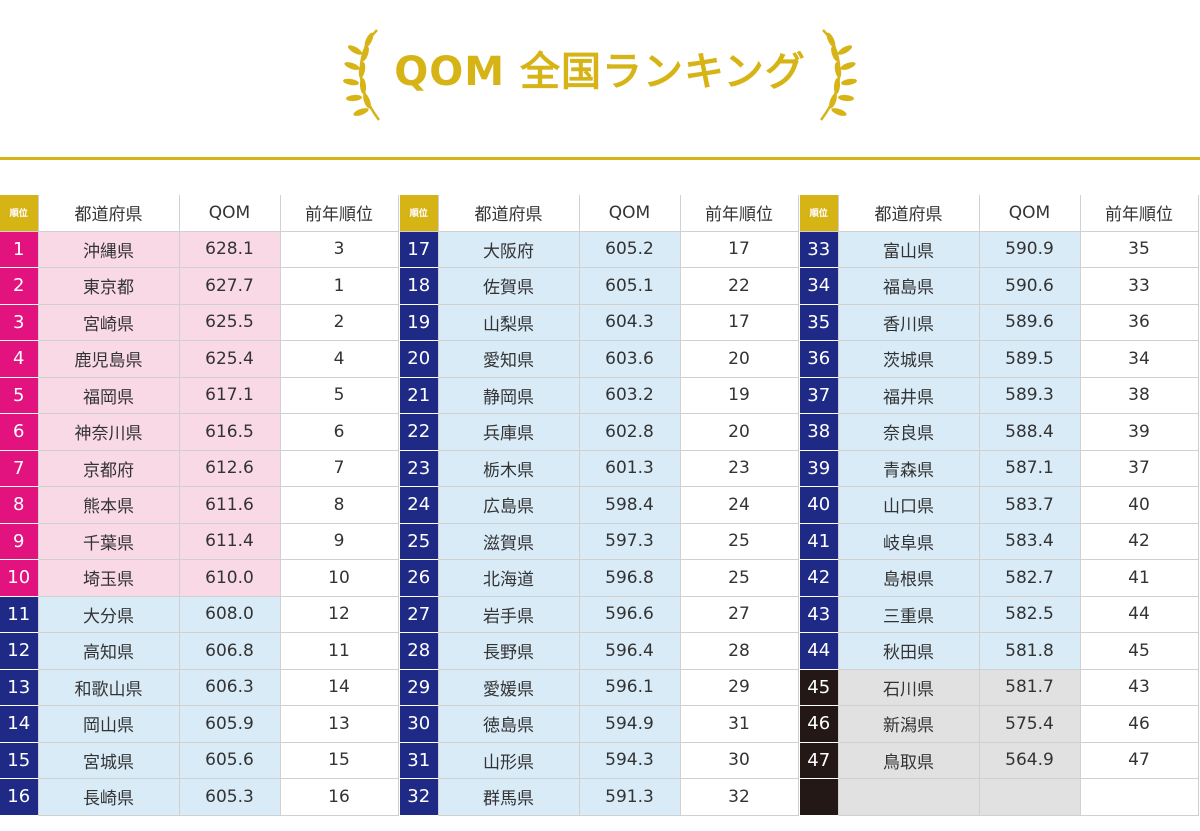  What do you see at coordinates (199, 468) in the screenshot?
I see `table-row: 7 京都府 612.6 7` at bounding box center [199, 468].